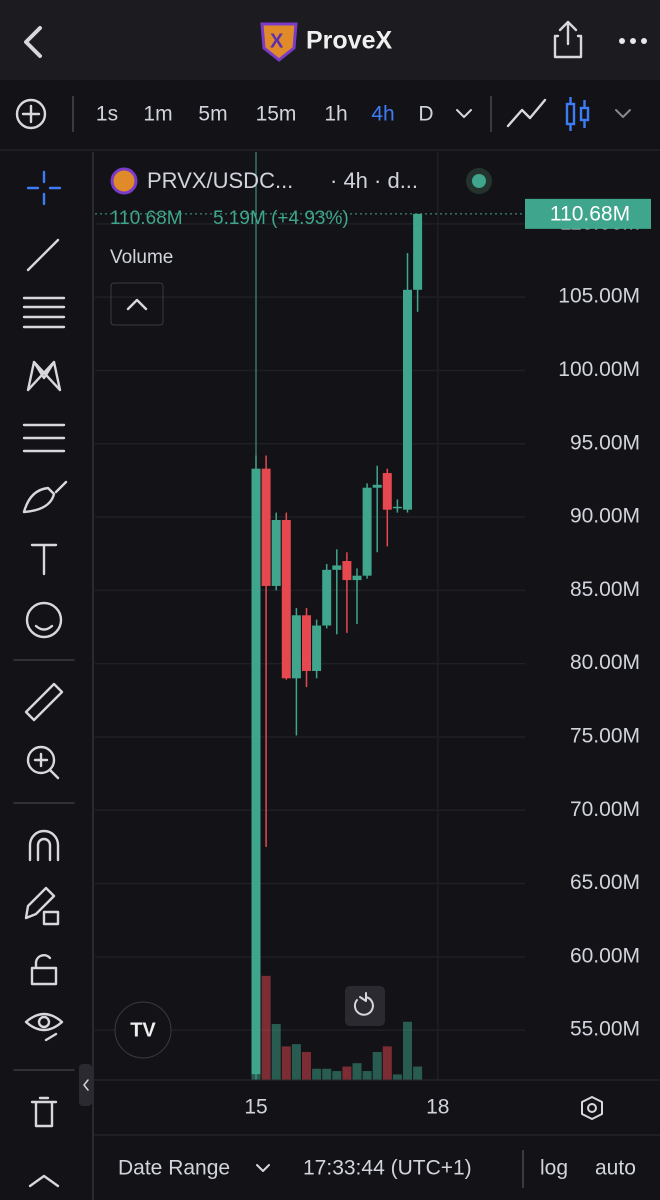  What do you see at coordinates (335, 114) in the screenshot?
I see `interval-button: 1h` at bounding box center [335, 114].